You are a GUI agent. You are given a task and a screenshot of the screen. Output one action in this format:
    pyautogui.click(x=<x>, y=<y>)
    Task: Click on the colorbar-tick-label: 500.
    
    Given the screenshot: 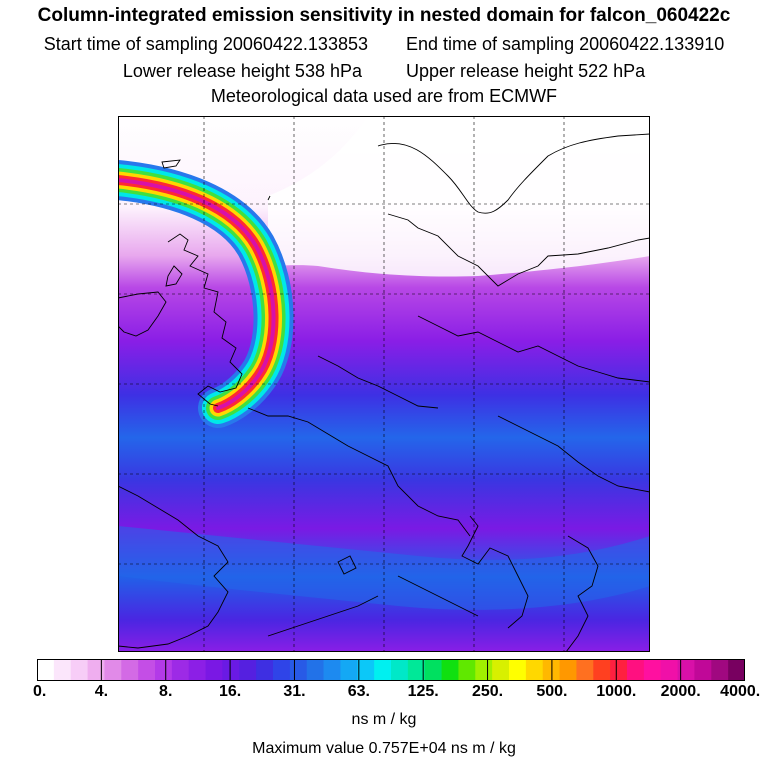 What is the action you would take?
    pyautogui.click(x=552, y=691)
    